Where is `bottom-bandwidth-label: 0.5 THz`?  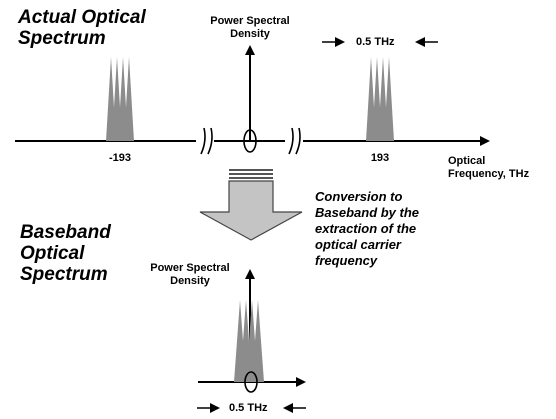 bottom-bandwidth-label: 0.5 THz is located at coordinates (248, 408).